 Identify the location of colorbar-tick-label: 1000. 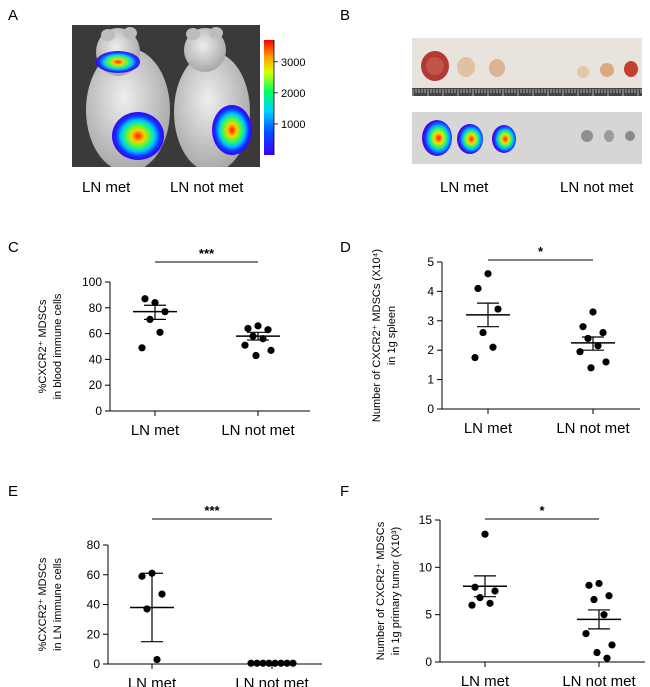
(293, 125).